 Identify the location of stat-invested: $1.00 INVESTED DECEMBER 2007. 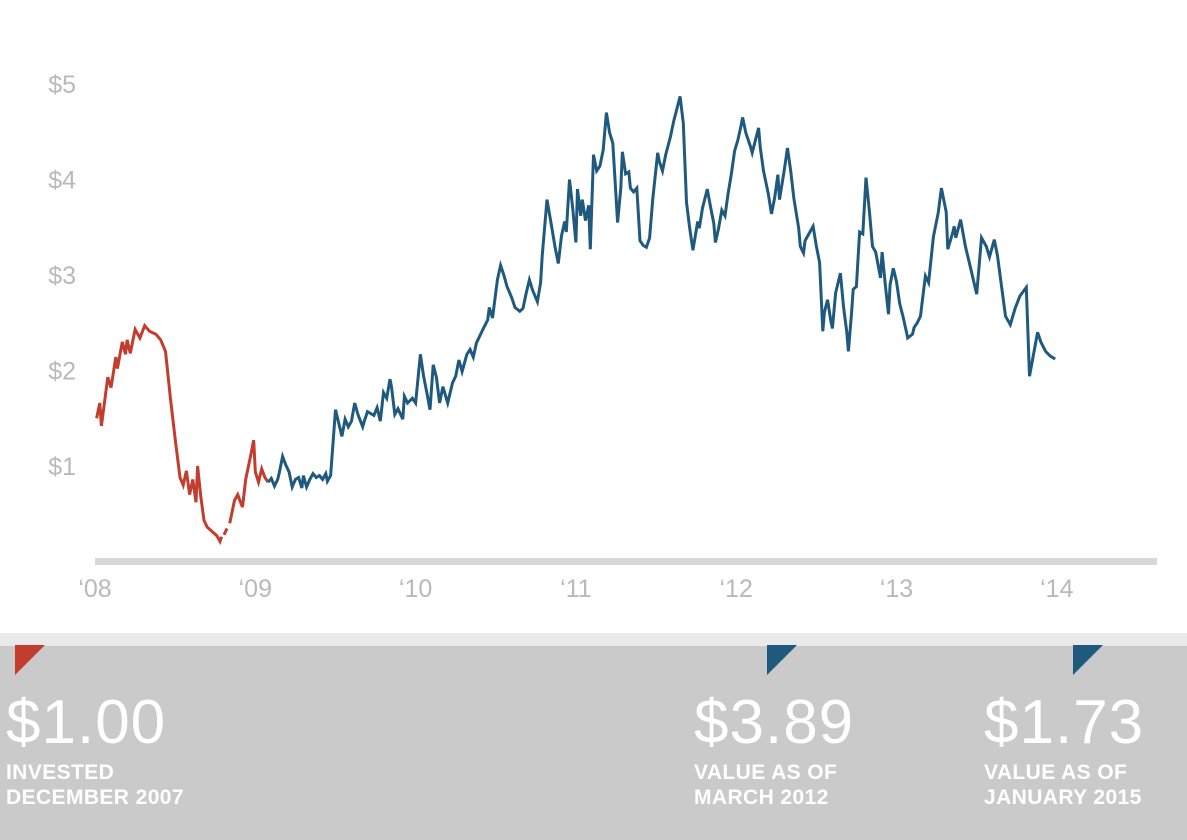
(95, 749).